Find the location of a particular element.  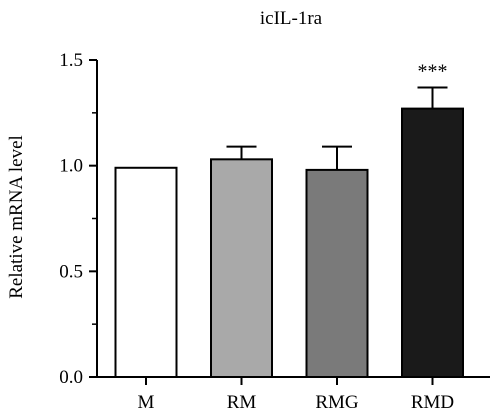

y-tick-label: 1.5 is located at coordinates (71, 60).